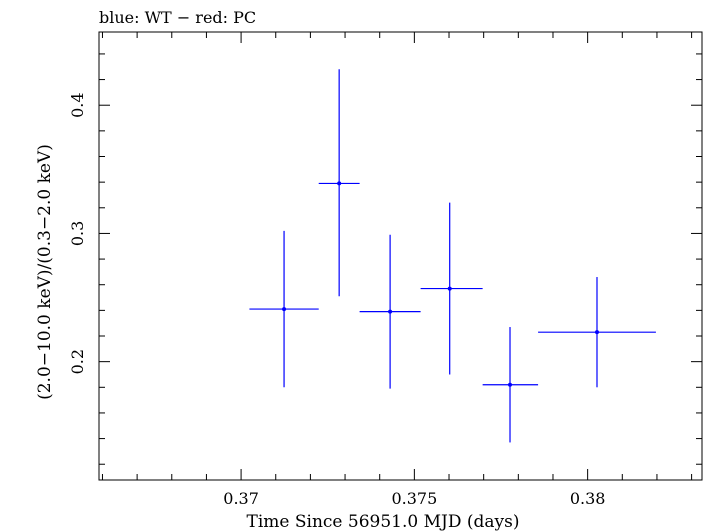 This screenshot has height=532, width=705. What do you see at coordinates (177, 17) in the screenshot?
I see `chart-title: blue: WT − red: PC` at bounding box center [177, 17].